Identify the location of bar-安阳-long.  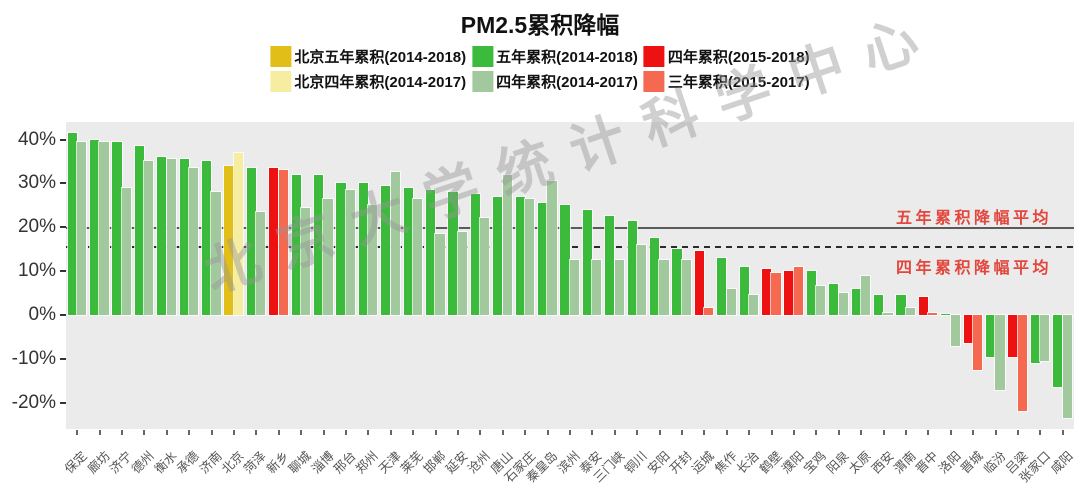
(655, 276).